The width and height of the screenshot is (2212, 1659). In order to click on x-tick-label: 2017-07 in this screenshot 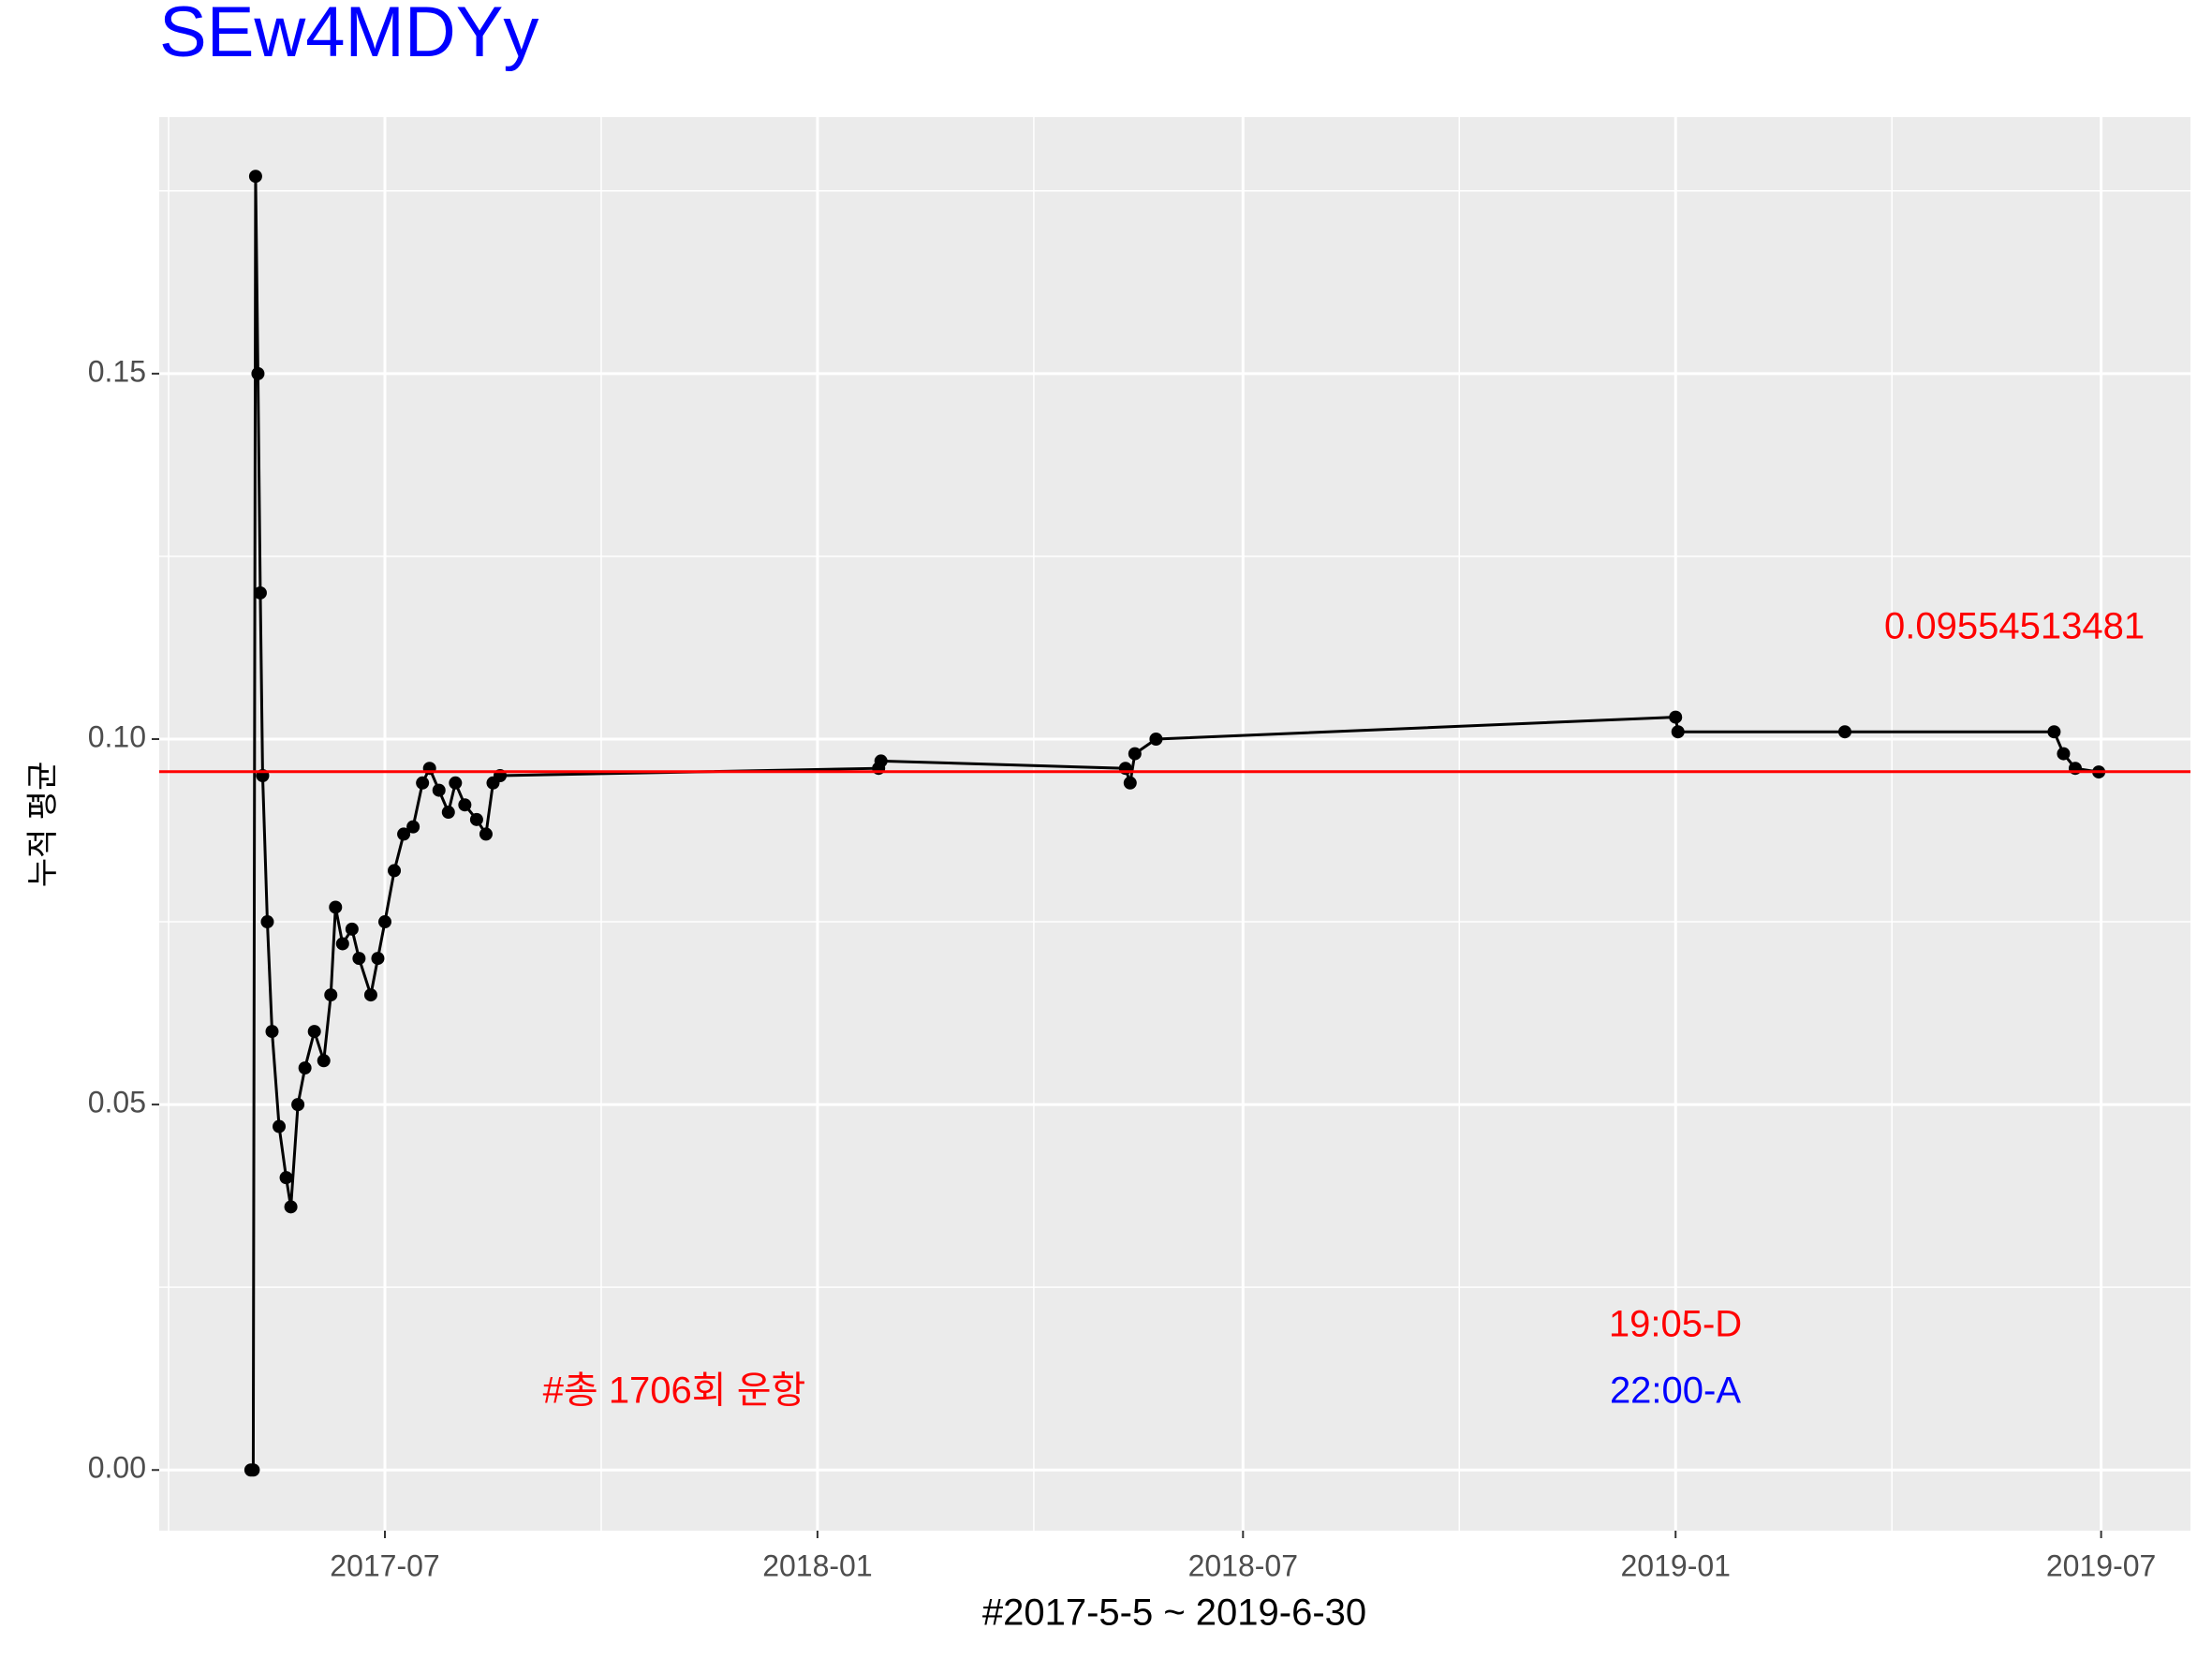, I will do `click(384, 1565)`.